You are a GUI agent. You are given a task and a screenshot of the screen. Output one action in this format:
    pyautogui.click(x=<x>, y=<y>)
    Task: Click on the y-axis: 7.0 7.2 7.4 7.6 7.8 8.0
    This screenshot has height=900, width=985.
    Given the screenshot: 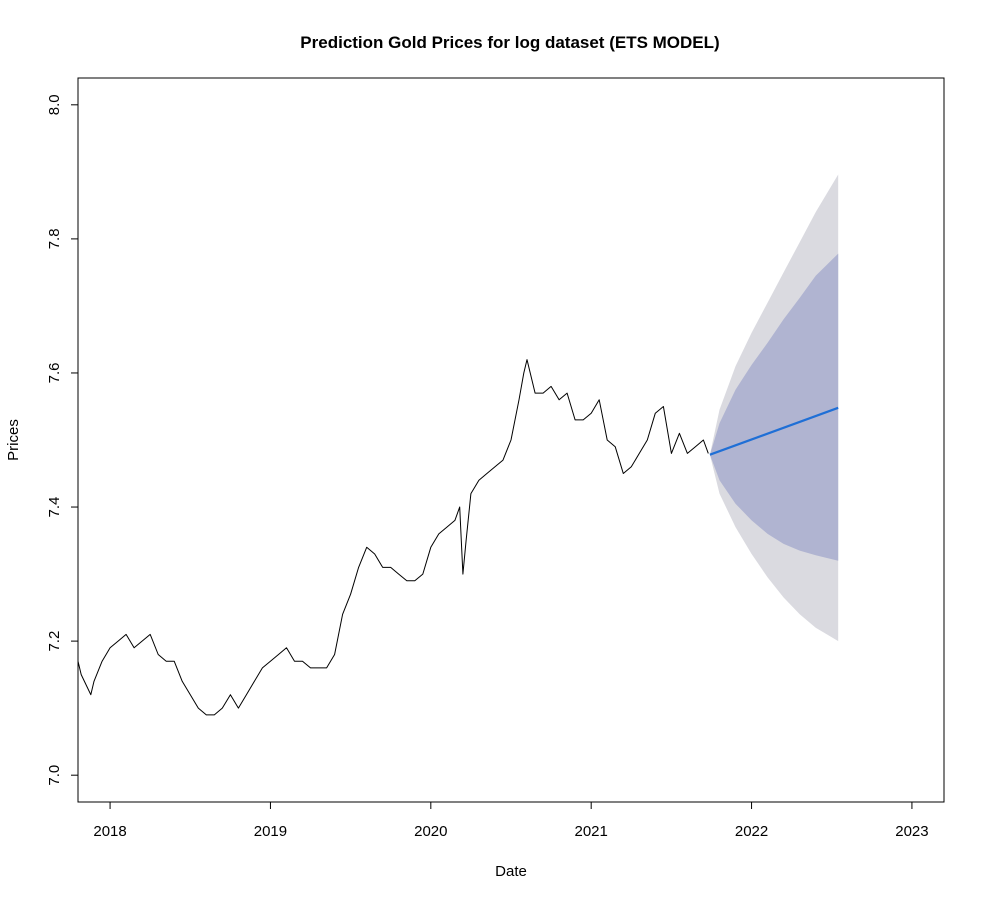 What is the action you would take?
    pyautogui.click(x=62, y=440)
    